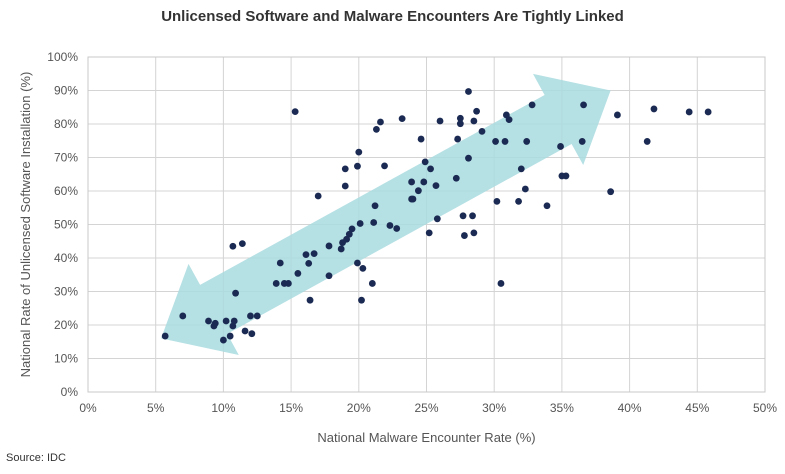 The width and height of the screenshot is (785, 474). Describe the element at coordinates (156, 408) in the screenshot. I see `x-tick-label: 5%` at that location.